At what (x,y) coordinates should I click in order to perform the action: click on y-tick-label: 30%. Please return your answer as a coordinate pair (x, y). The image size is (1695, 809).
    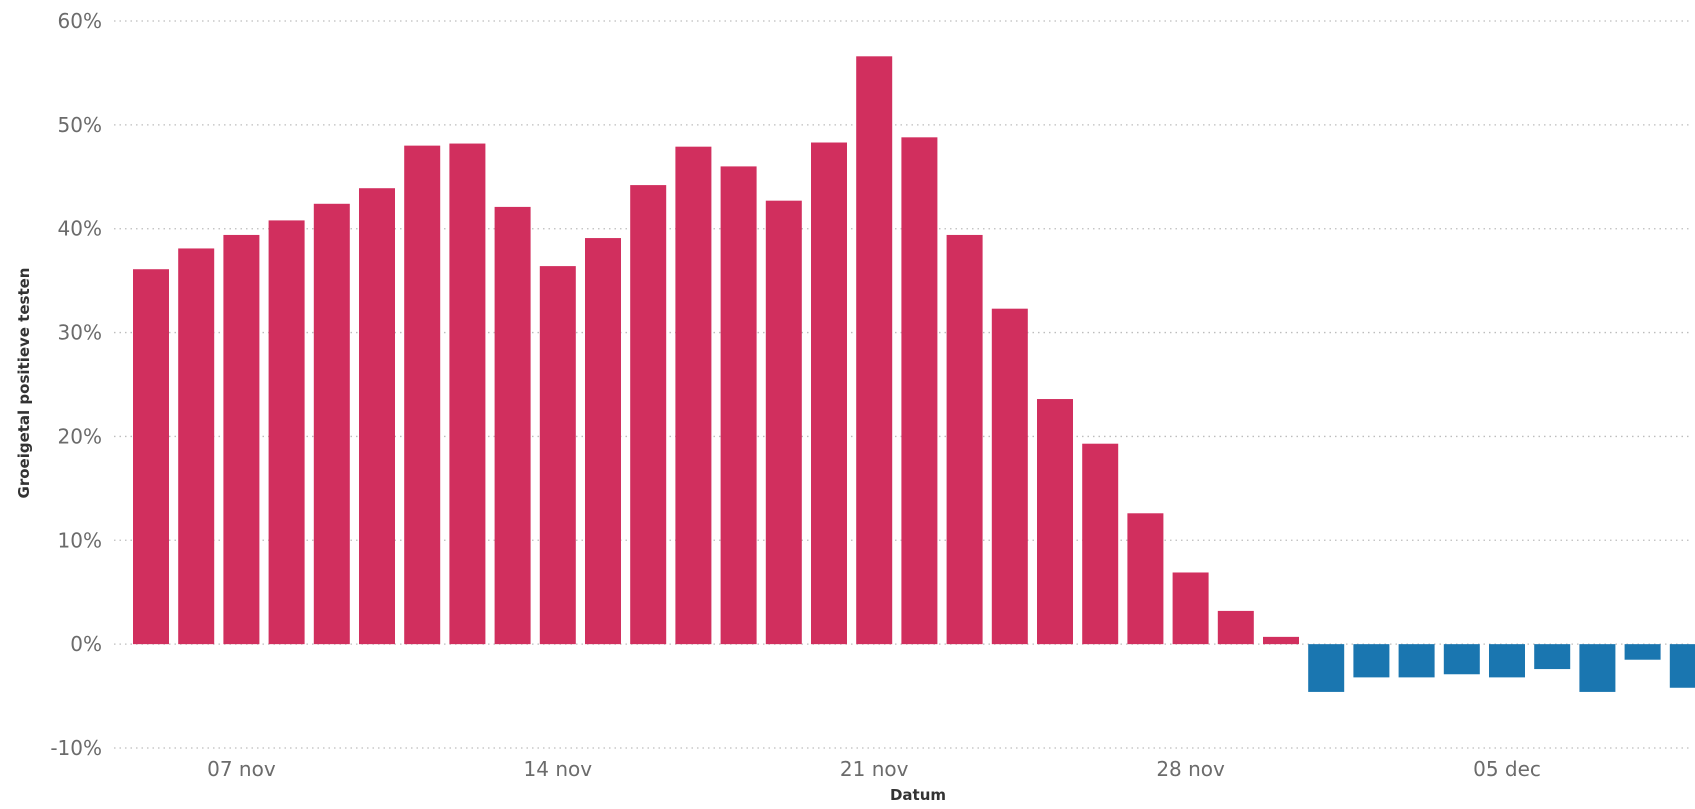
    Looking at the image, I should click on (80, 333).